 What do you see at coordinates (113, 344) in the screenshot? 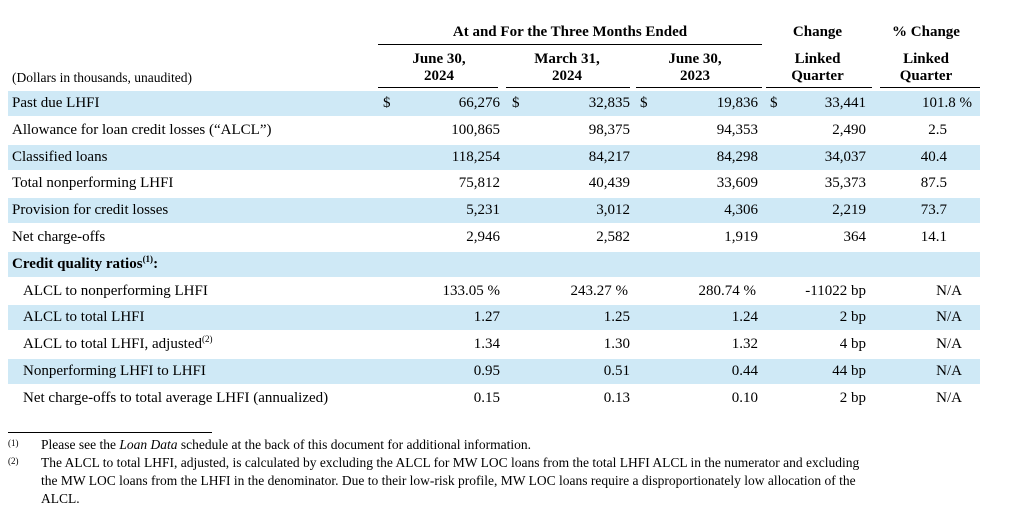
I see `row-label-text: ALCL to total LHFI, adjusted` at bounding box center [113, 344].